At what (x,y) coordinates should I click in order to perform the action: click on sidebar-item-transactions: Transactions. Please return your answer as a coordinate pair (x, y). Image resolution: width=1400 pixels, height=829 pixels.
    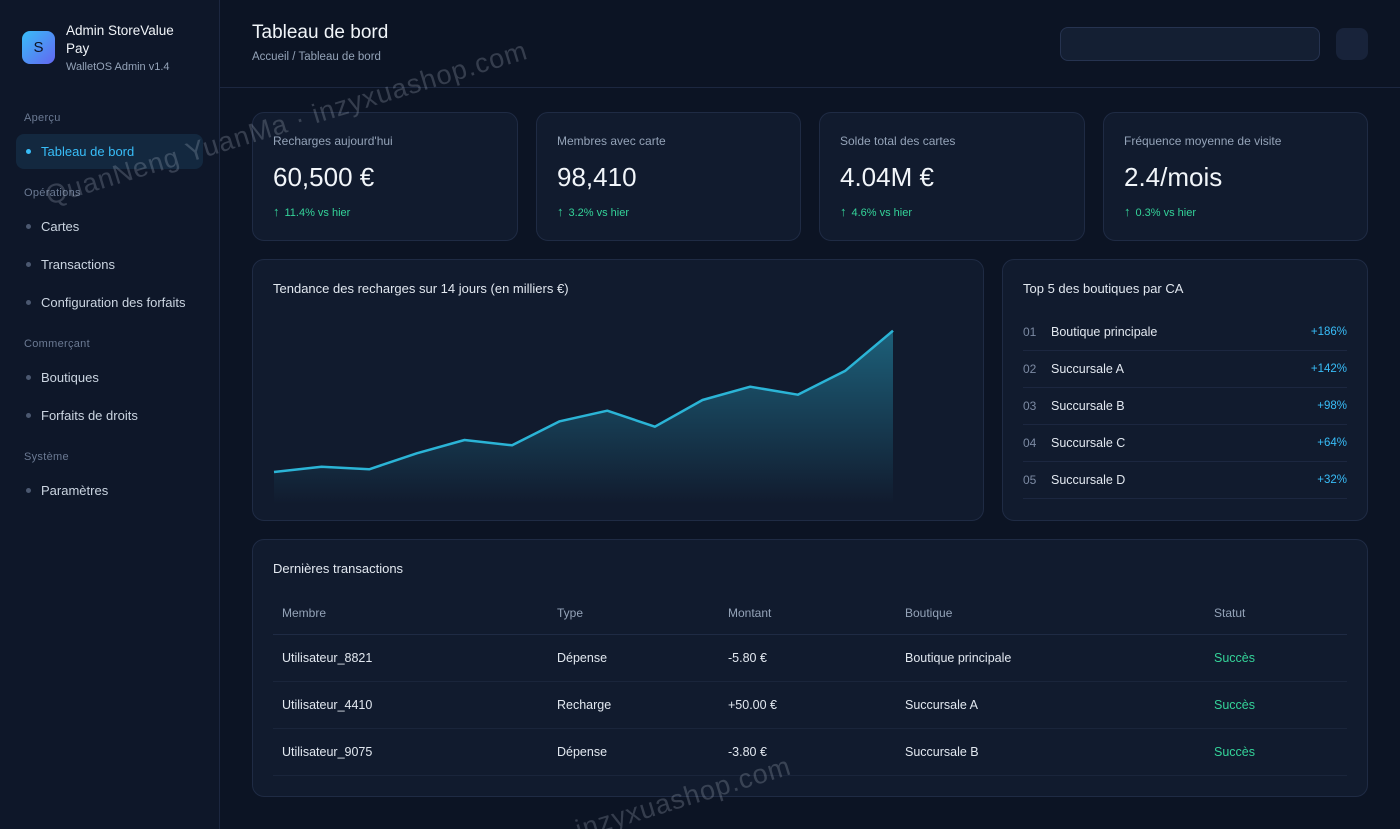
    Looking at the image, I should click on (109, 264).